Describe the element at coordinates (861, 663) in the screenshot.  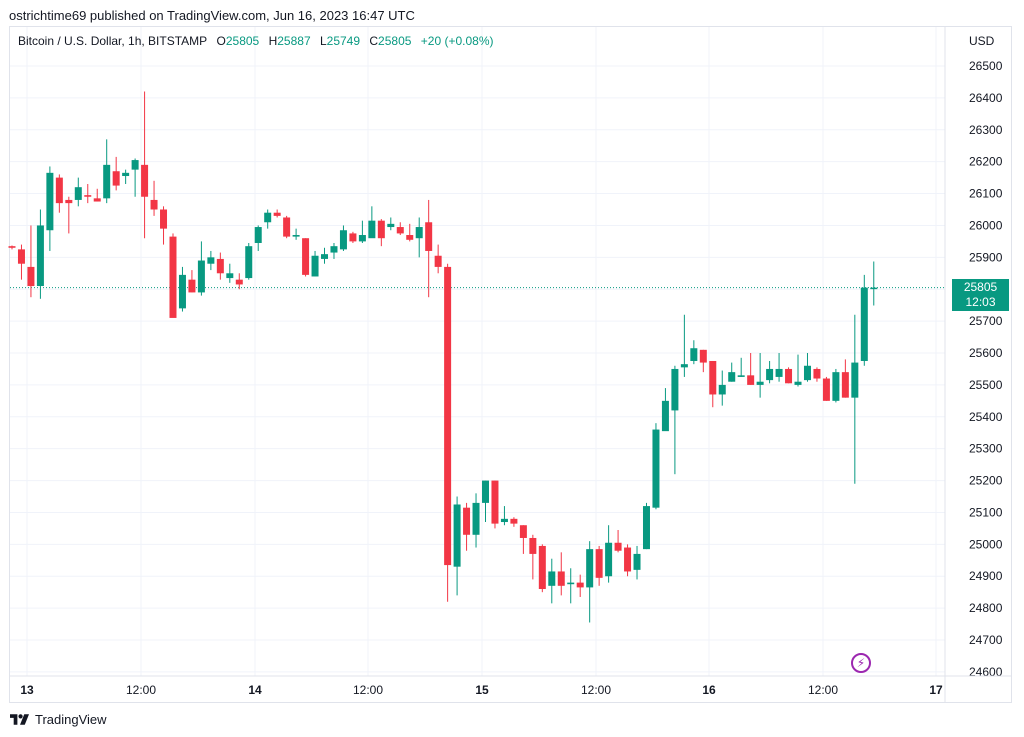
I see `lightning-event-icon: ⚡︎` at that location.